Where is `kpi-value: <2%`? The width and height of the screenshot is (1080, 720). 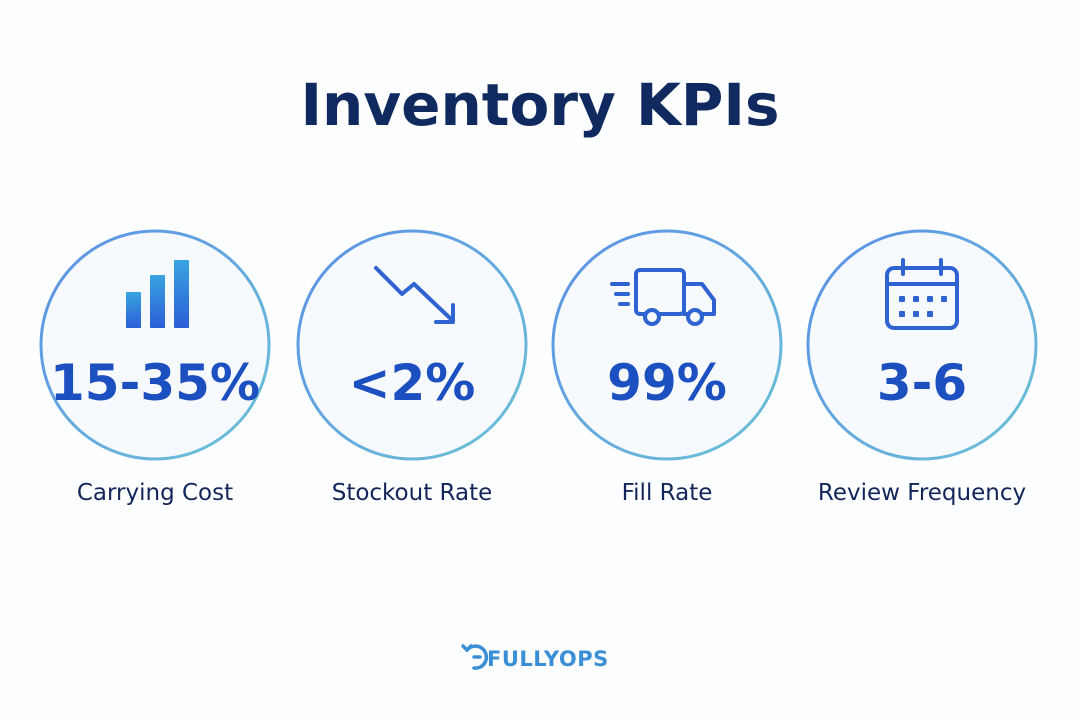 kpi-value: <2% is located at coordinates (412, 383).